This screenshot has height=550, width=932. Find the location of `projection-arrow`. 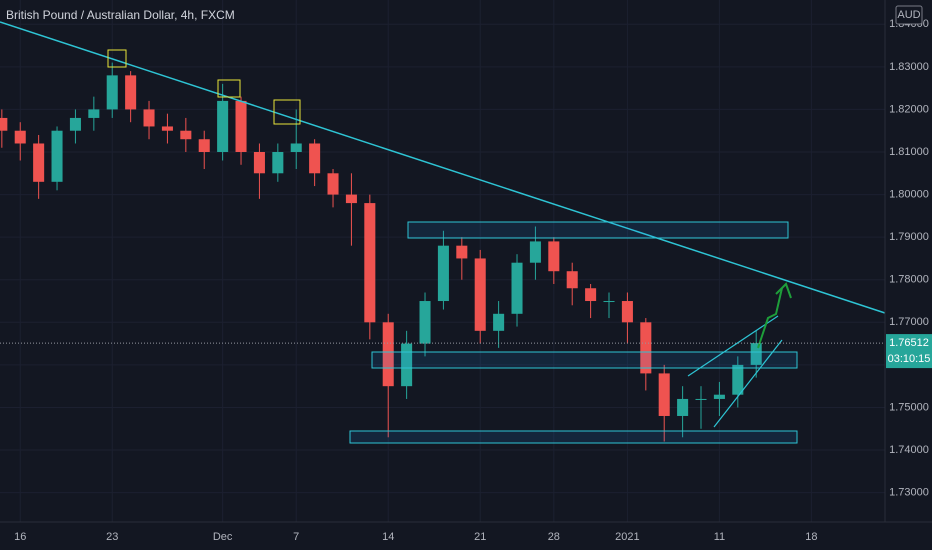

projection-arrow is located at coordinates (770, 318).